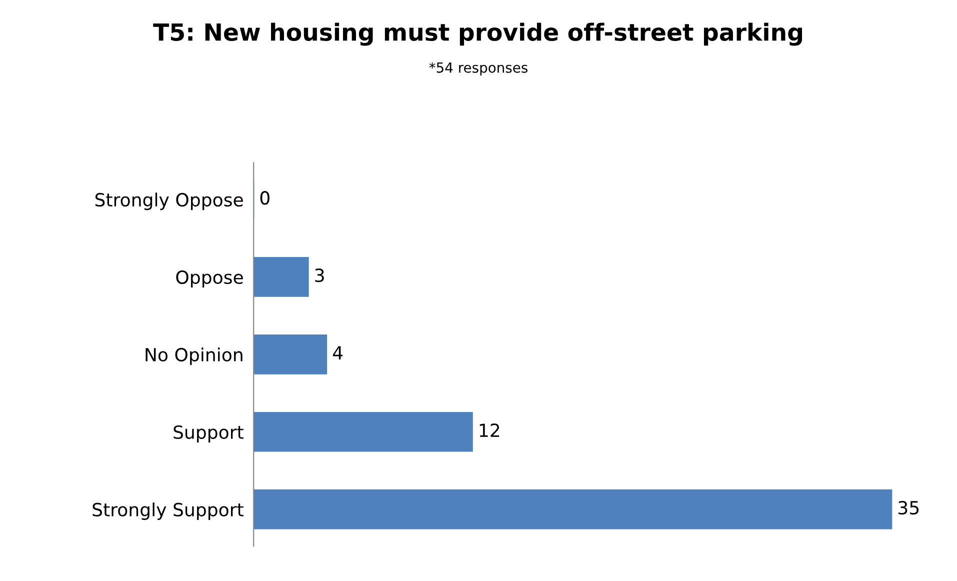 The image size is (957, 581). What do you see at coordinates (908, 507) in the screenshot?
I see `data-label: 35` at bounding box center [908, 507].